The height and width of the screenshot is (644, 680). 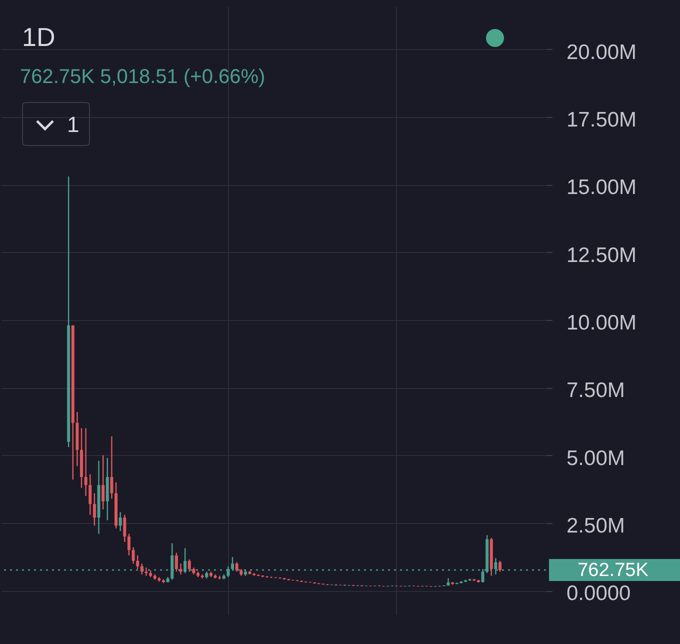 I want to click on y-tick-label: 0.0000, so click(x=598, y=594).